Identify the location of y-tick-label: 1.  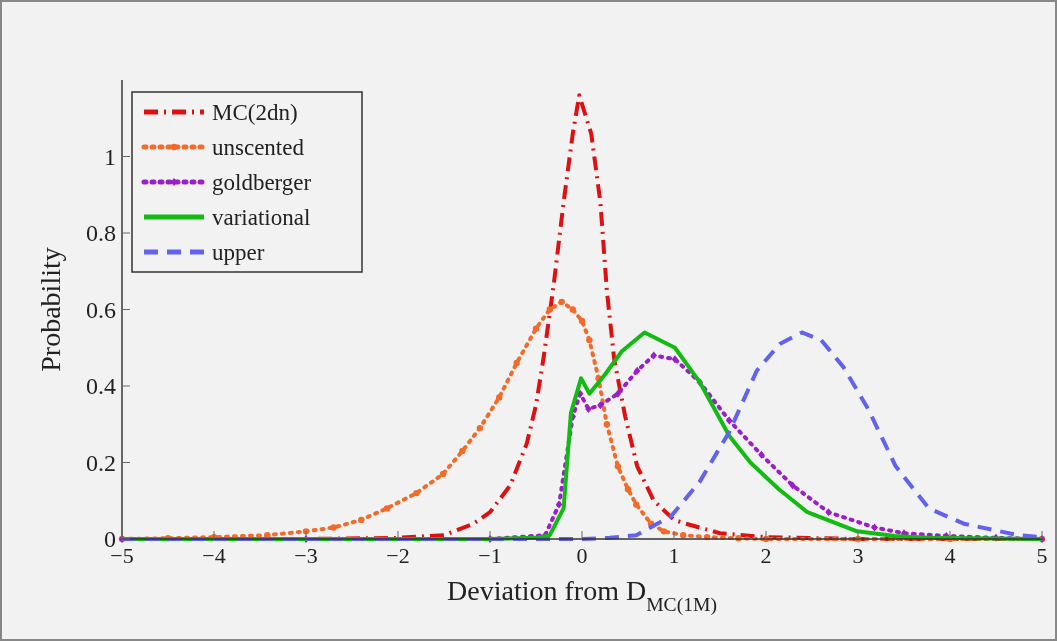
(110, 156).